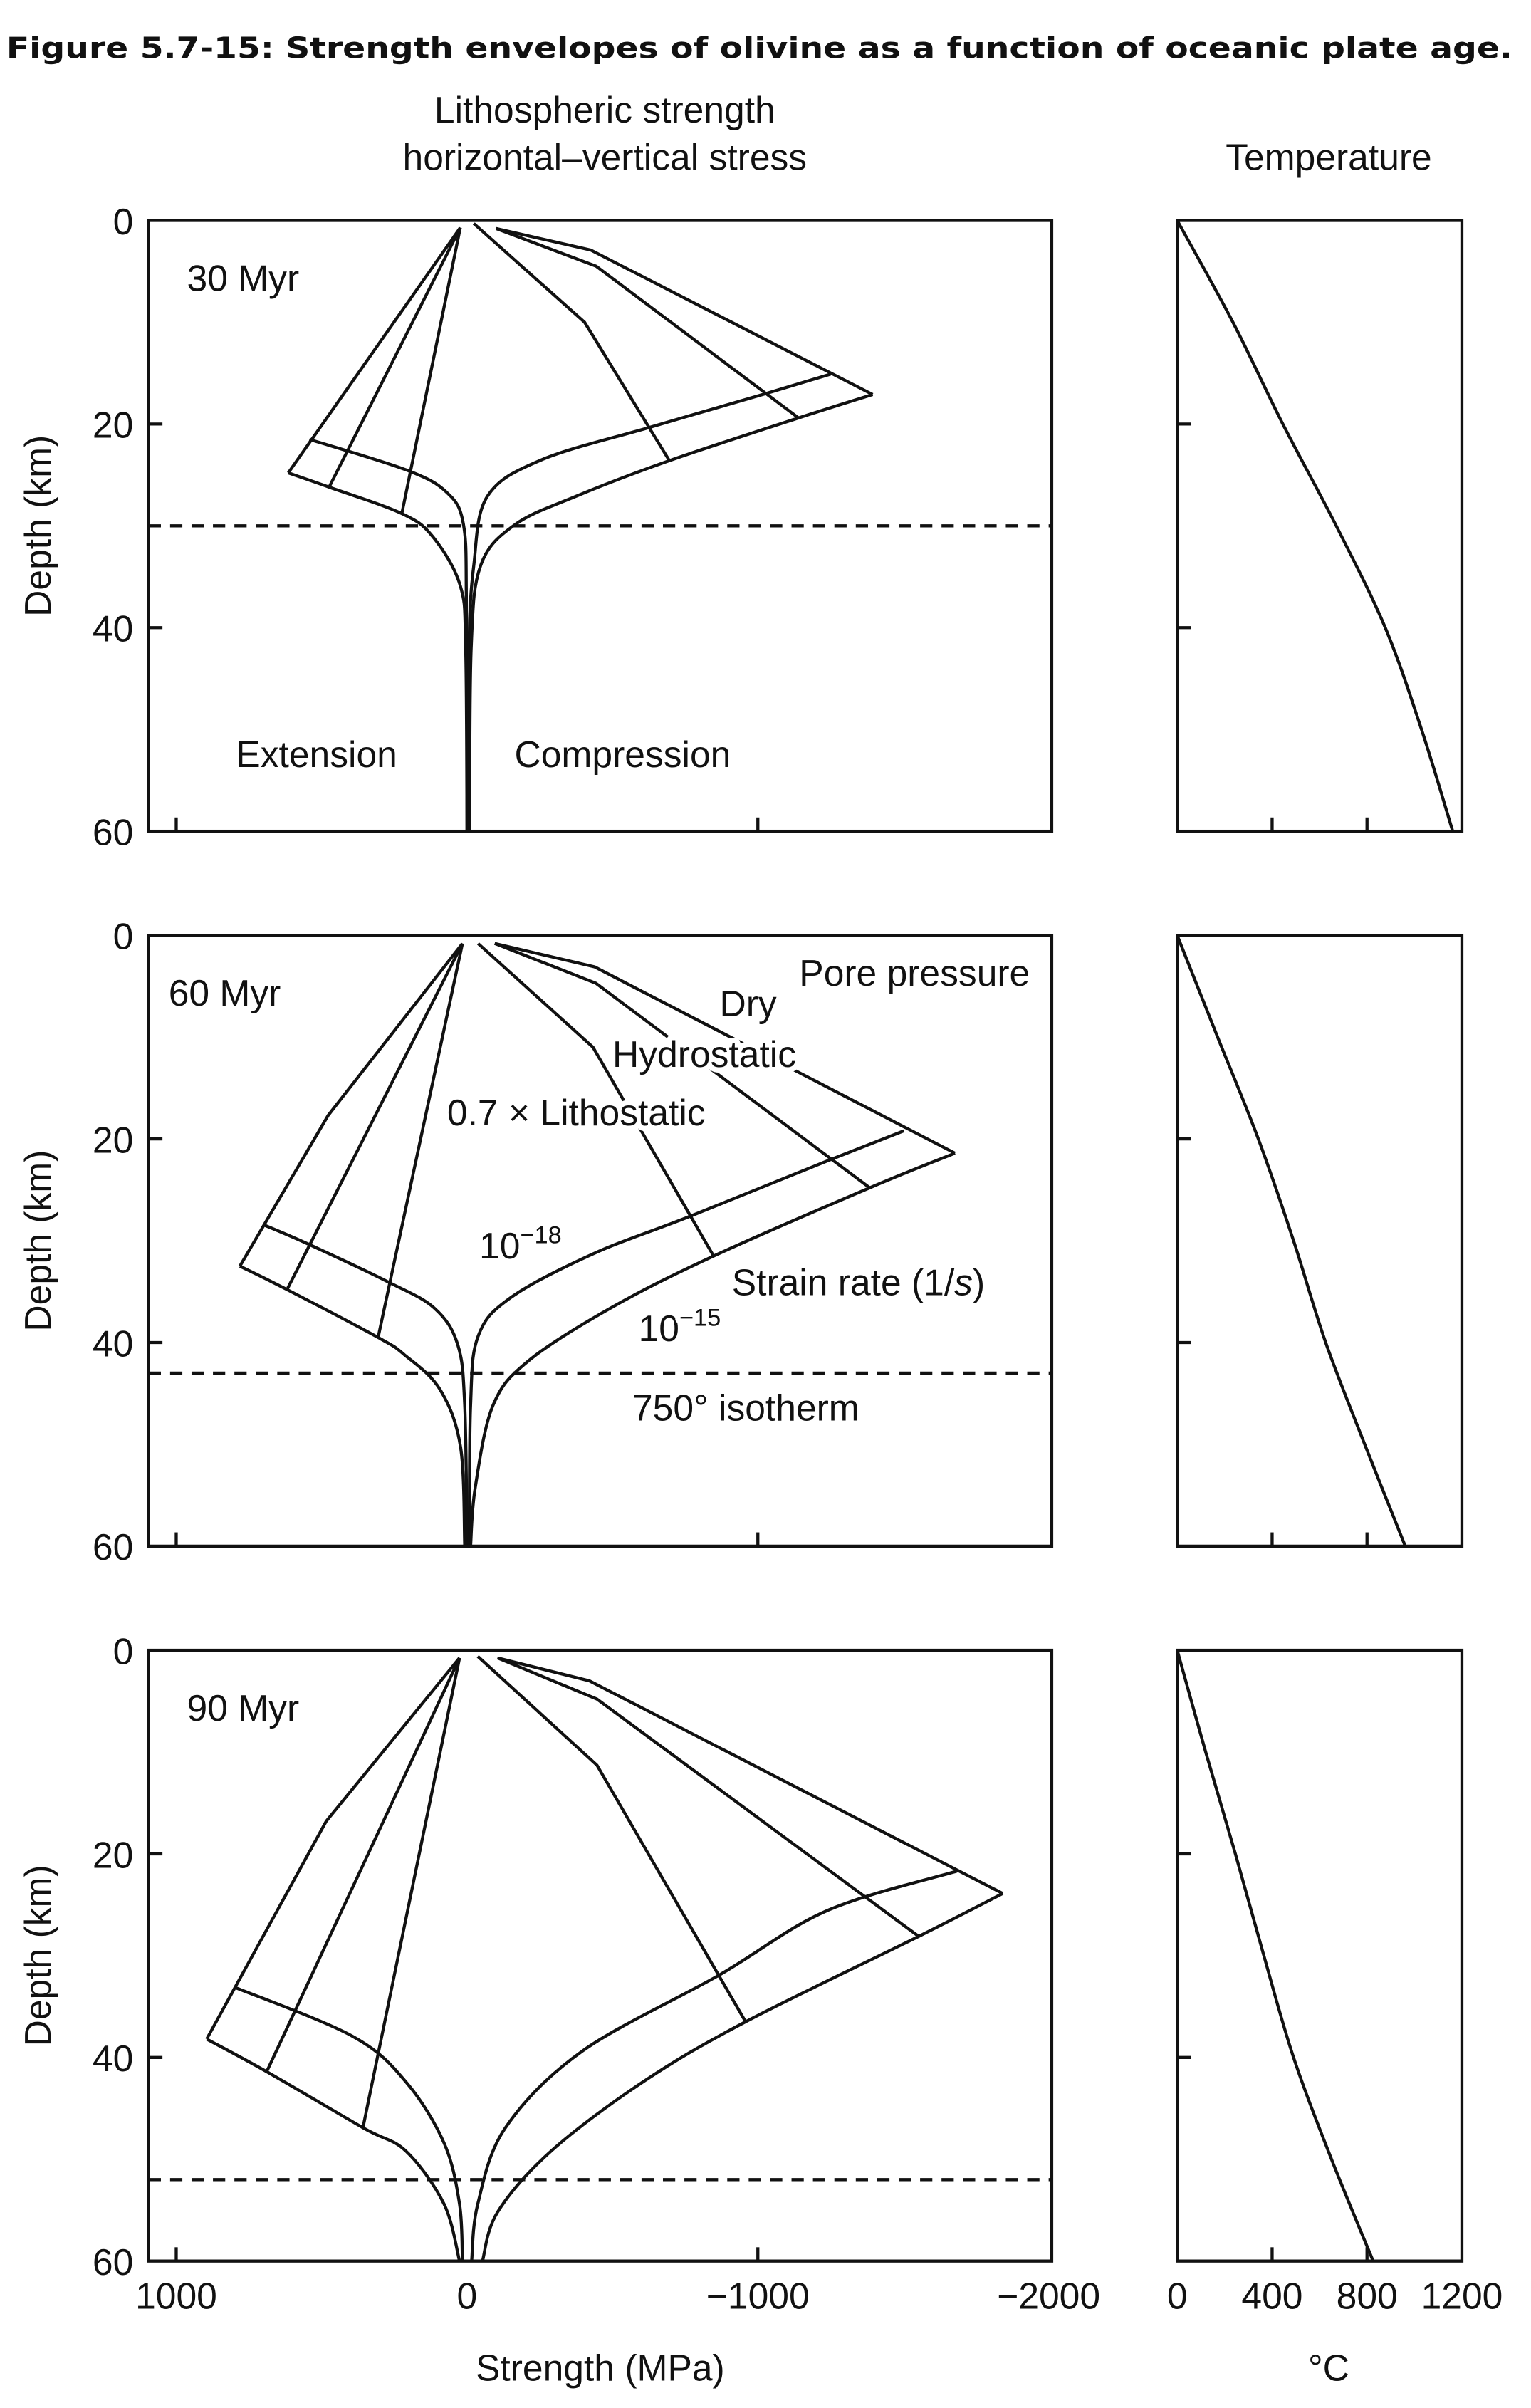 This screenshot has height=2408, width=1531. What do you see at coordinates (540, 1235) in the screenshot?
I see `rate-slow-exponent: −18` at bounding box center [540, 1235].